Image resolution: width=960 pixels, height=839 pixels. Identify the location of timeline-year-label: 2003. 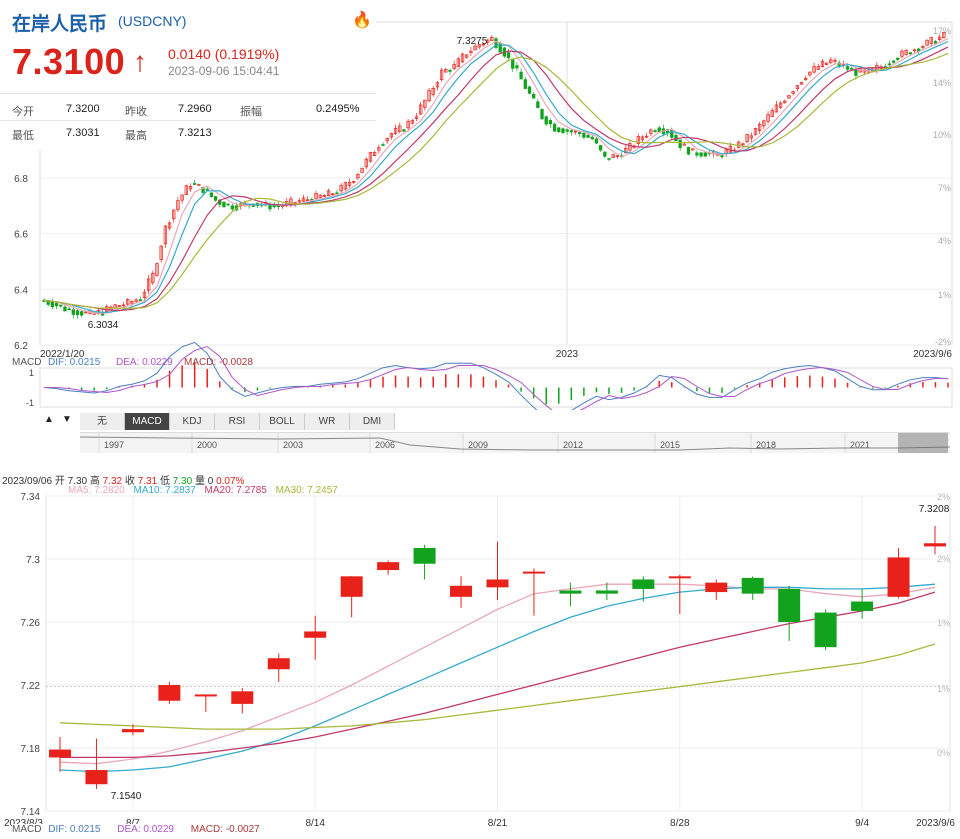
(293, 445).